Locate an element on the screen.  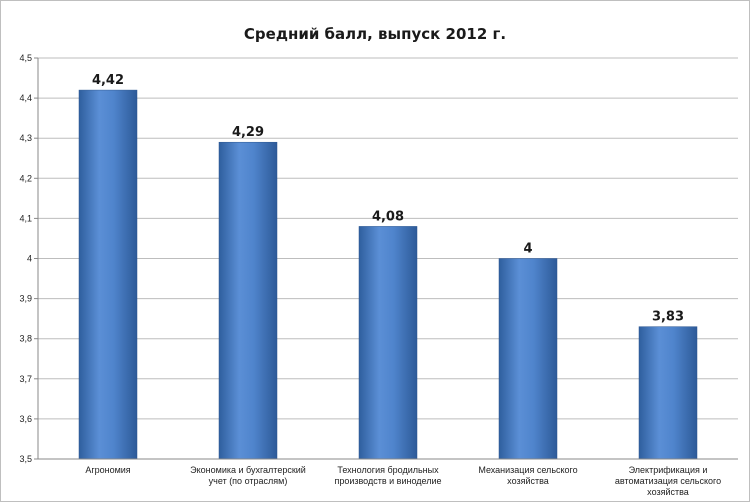
y-tick-label: 3,6 is located at coordinates (25, 419).